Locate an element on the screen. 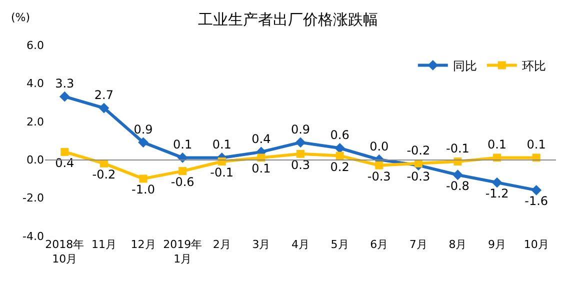 Image resolution: width=576 pixels, height=284 pixels. x-tick-label: 12月 is located at coordinates (143, 244).